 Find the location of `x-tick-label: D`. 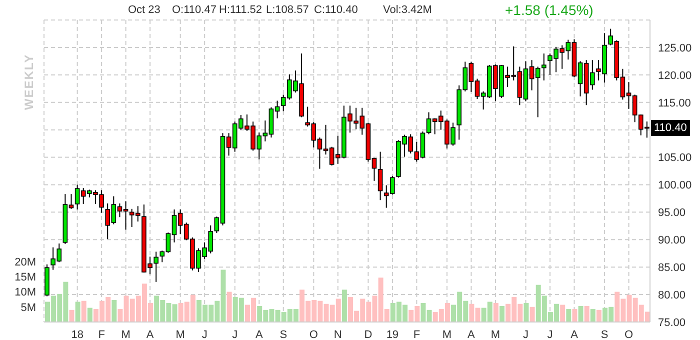

x-tick-label: D is located at coordinates (368, 334).